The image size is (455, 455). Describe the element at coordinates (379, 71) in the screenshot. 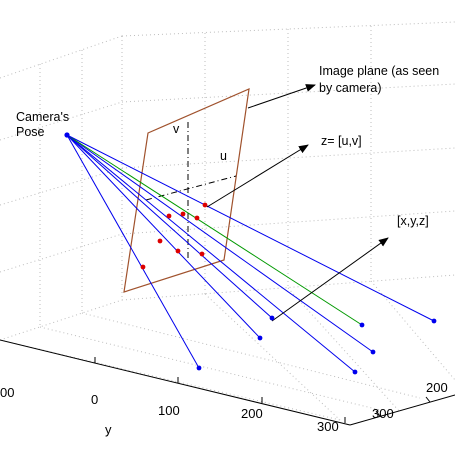

I see `image-plane-label-line1: Image plane (as seen` at that location.